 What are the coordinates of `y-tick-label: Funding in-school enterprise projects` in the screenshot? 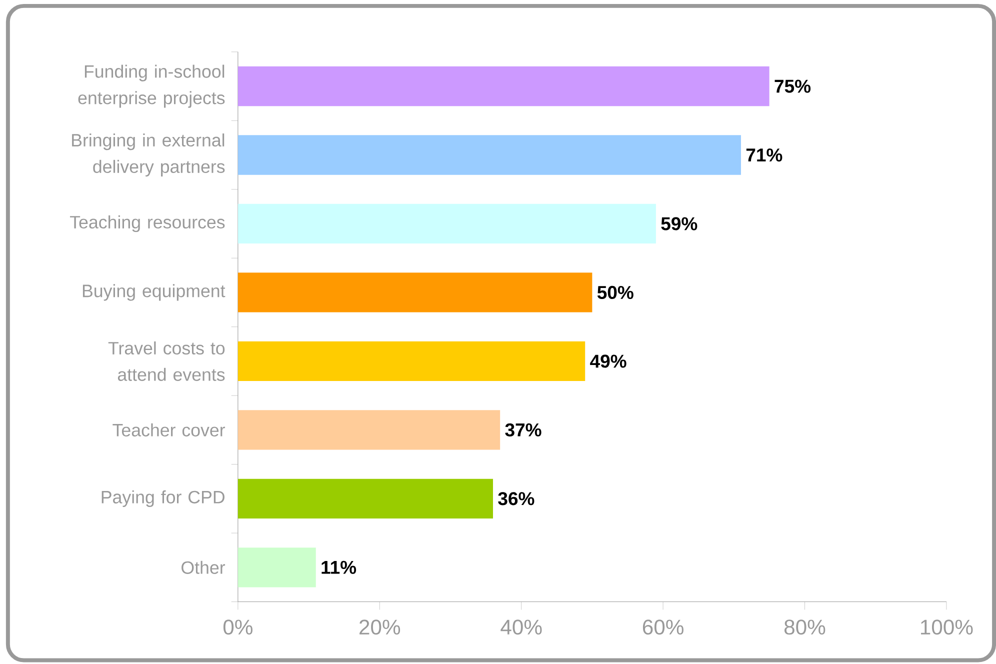 It's located at (151, 86).